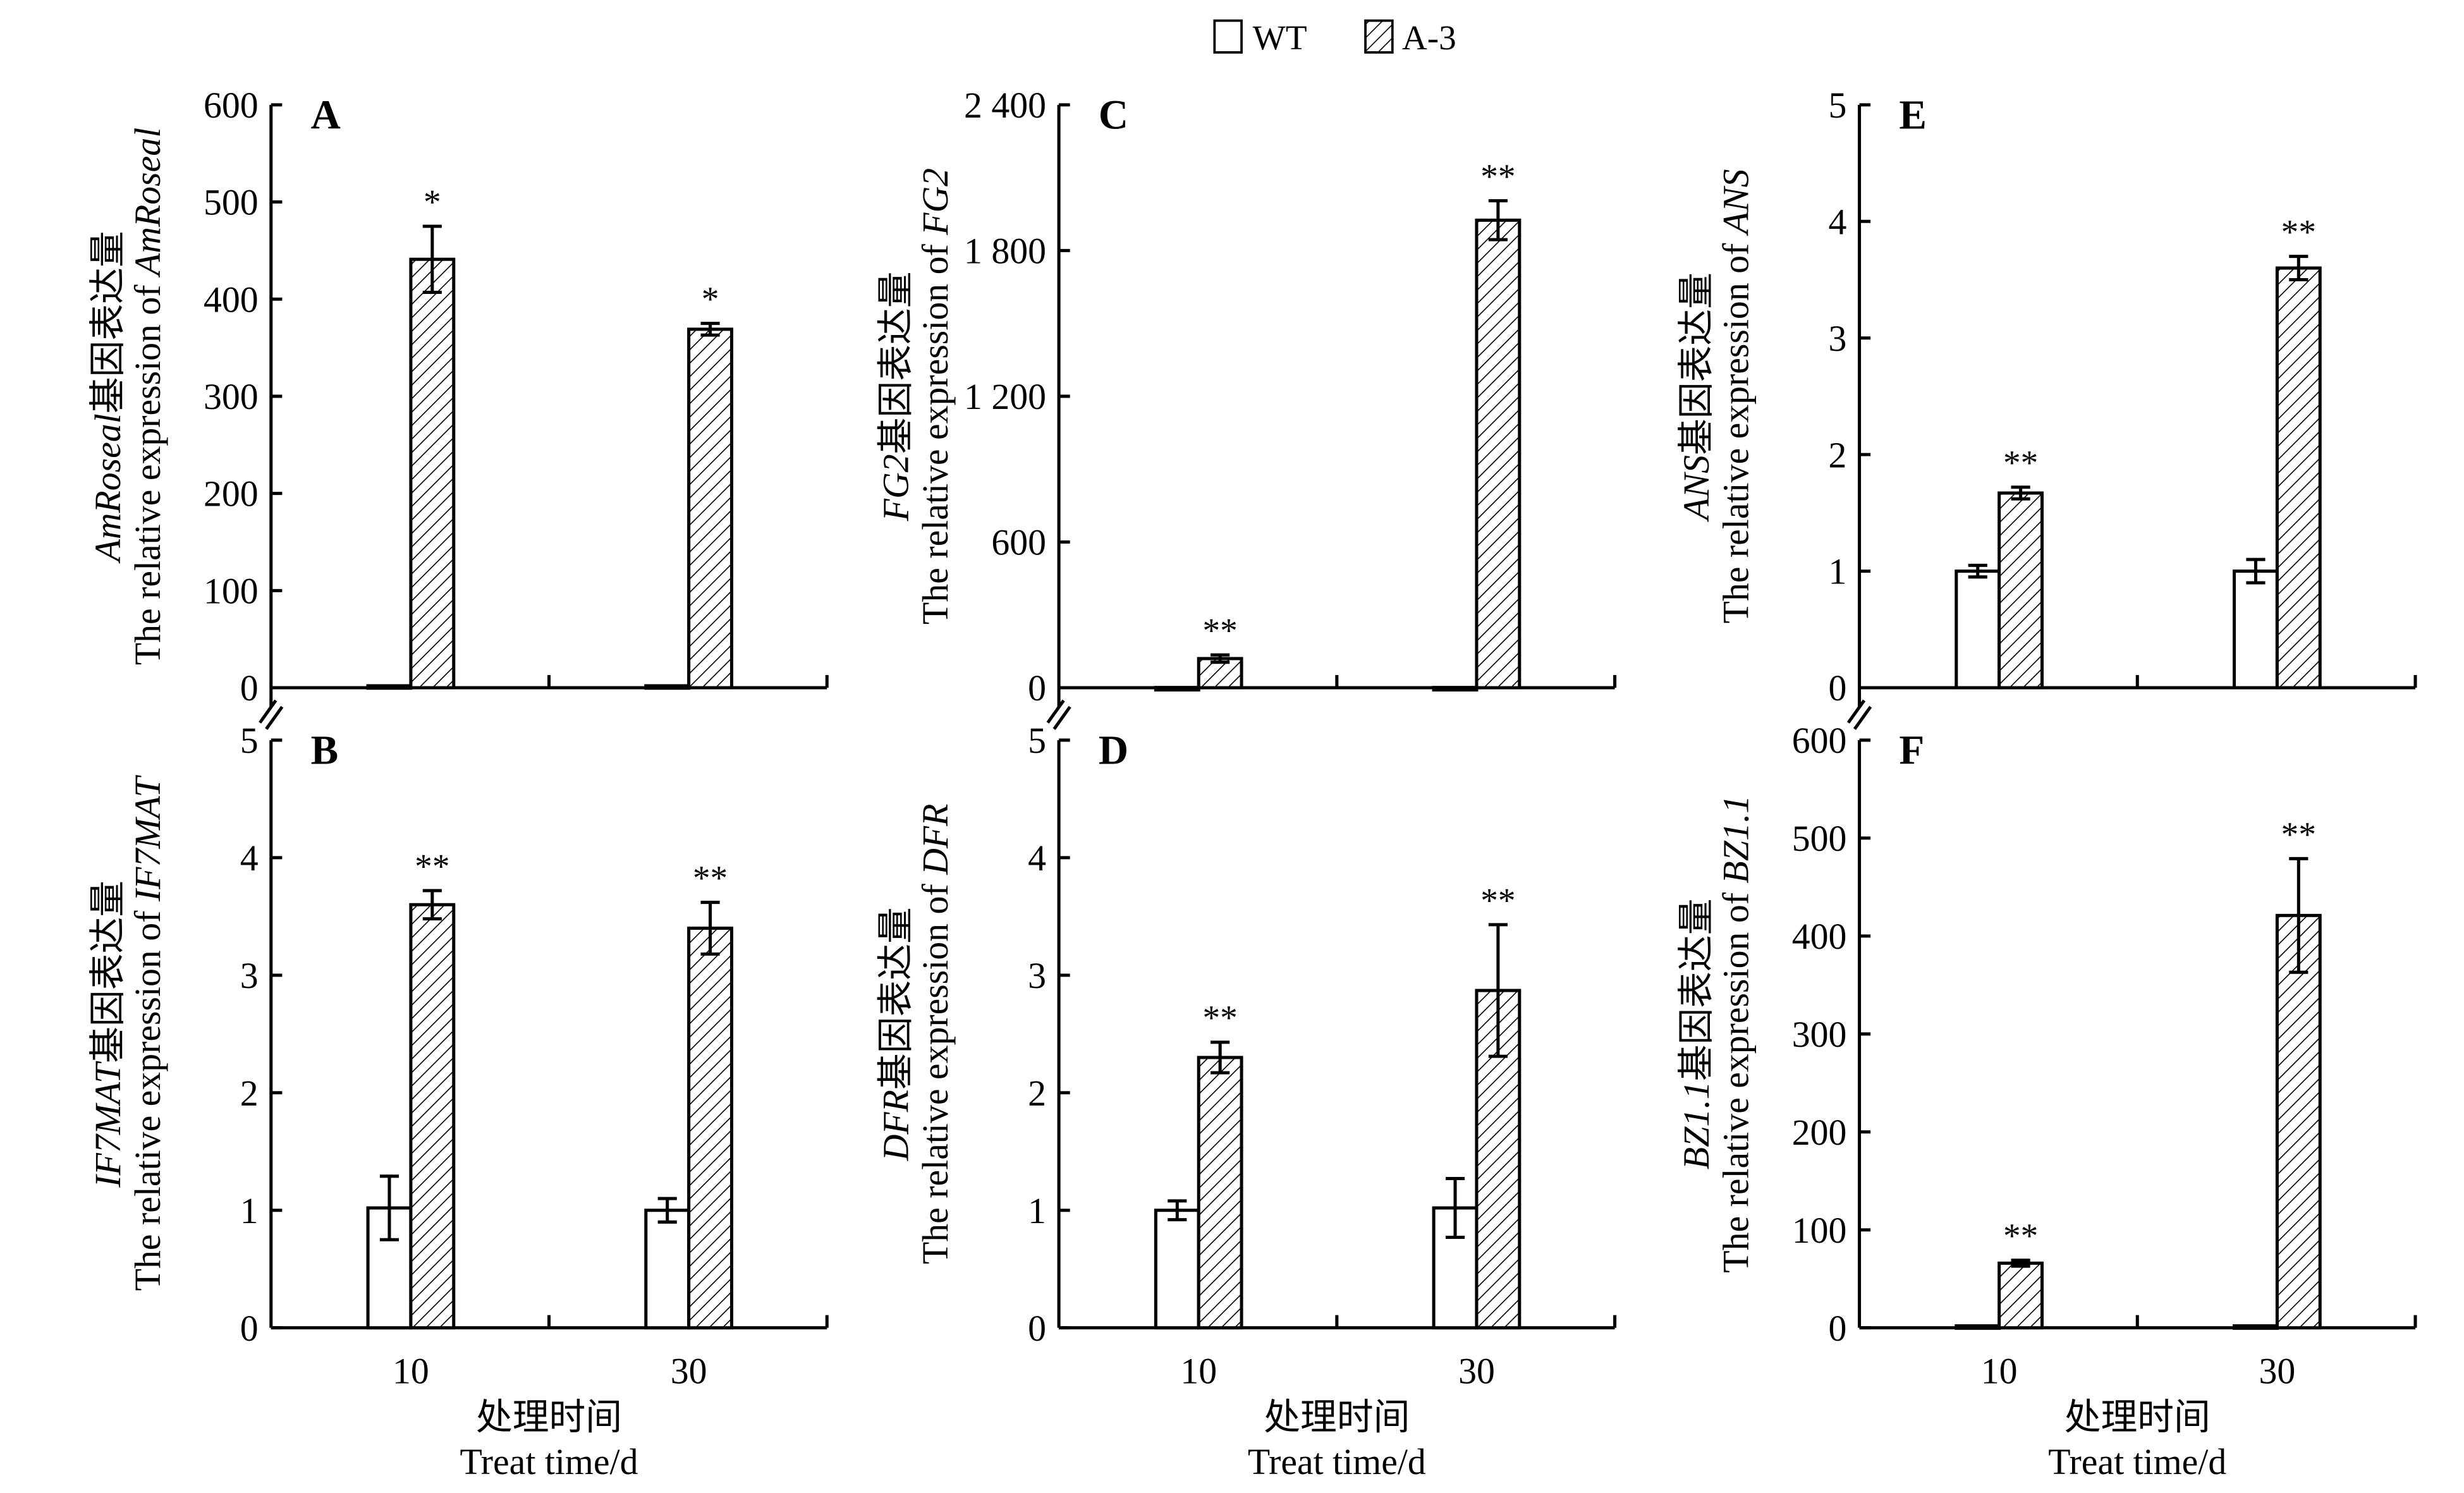  What do you see at coordinates (1005, 397) in the screenshot?
I see `y-tick-label: 1 200` at bounding box center [1005, 397].